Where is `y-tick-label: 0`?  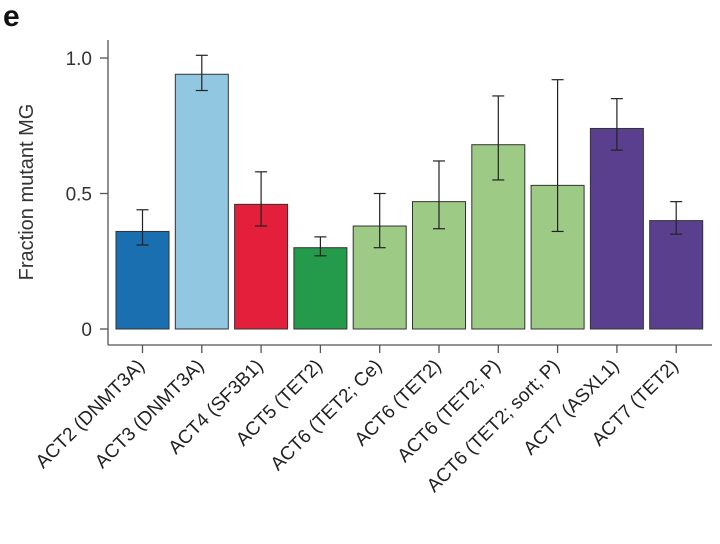
y-tick-label: 0 is located at coordinates (86, 330).